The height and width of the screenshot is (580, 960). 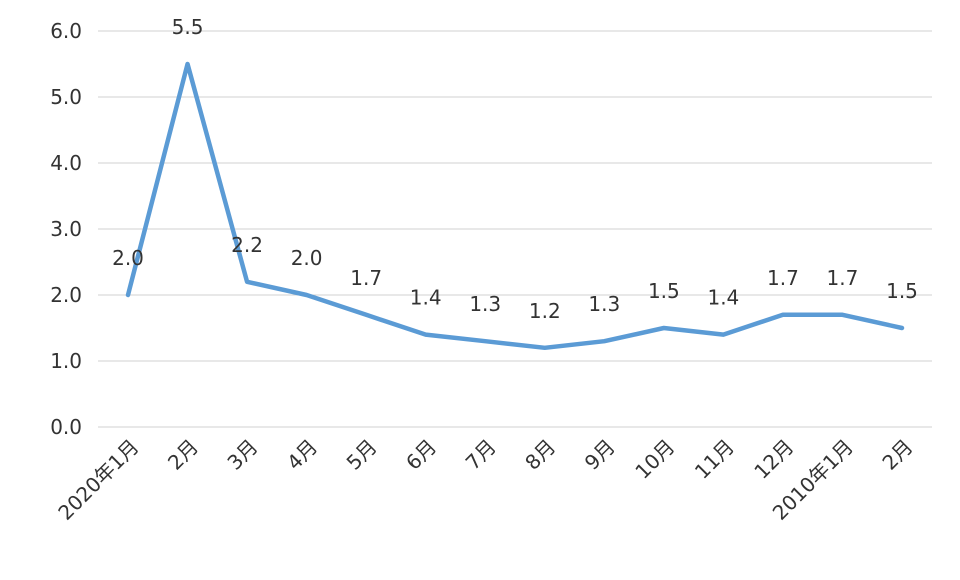 I want to click on x-tick-label: 5月, so click(x=362, y=455).